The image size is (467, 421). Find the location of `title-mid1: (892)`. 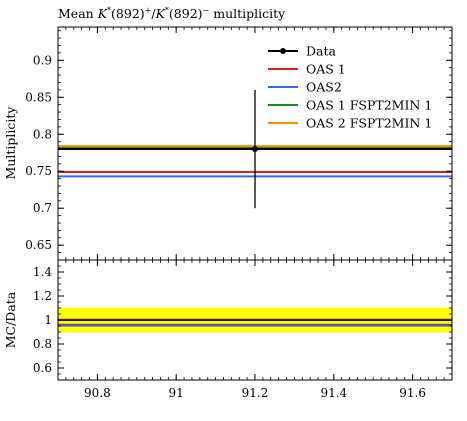

title-mid1: (892) is located at coordinates (128, 13).